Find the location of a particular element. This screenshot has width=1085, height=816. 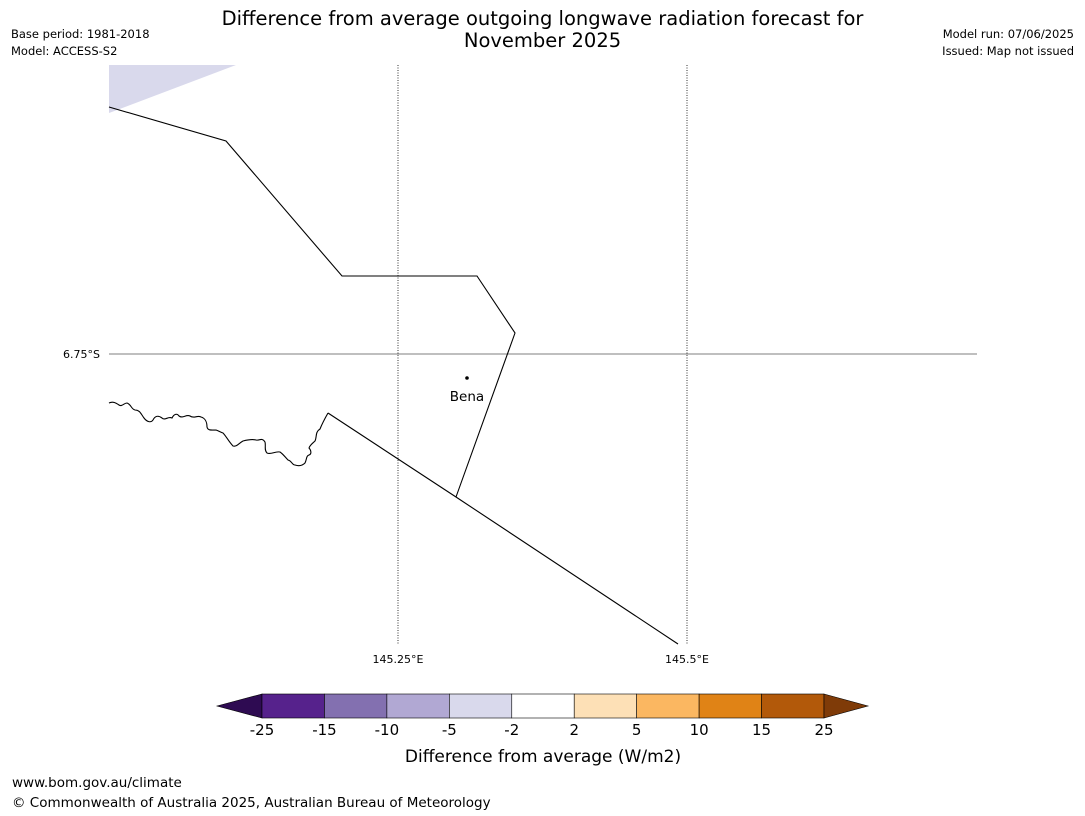

colorbar-tick-label: -10 is located at coordinates (387, 730).